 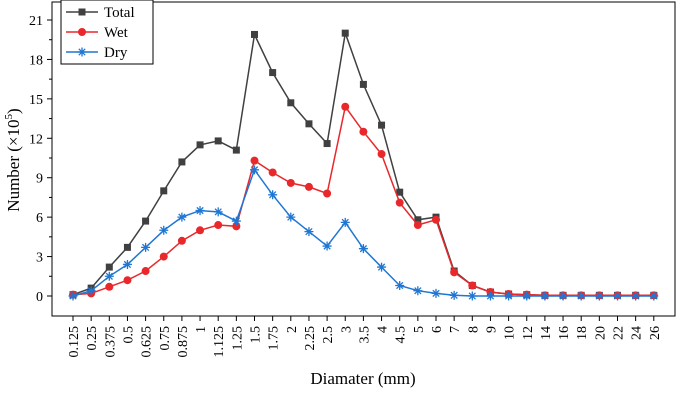 What do you see at coordinates (36, 21) in the screenshot?
I see `y-tick-label: 21` at bounding box center [36, 21].